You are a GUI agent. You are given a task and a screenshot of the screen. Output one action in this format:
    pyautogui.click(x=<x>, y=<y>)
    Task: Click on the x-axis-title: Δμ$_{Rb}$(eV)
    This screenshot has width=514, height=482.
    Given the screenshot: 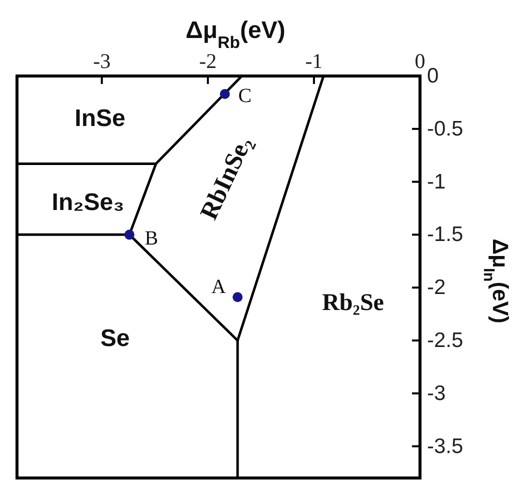 What is the action you would take?
    pyautogui.click(x=236, y=34)
    